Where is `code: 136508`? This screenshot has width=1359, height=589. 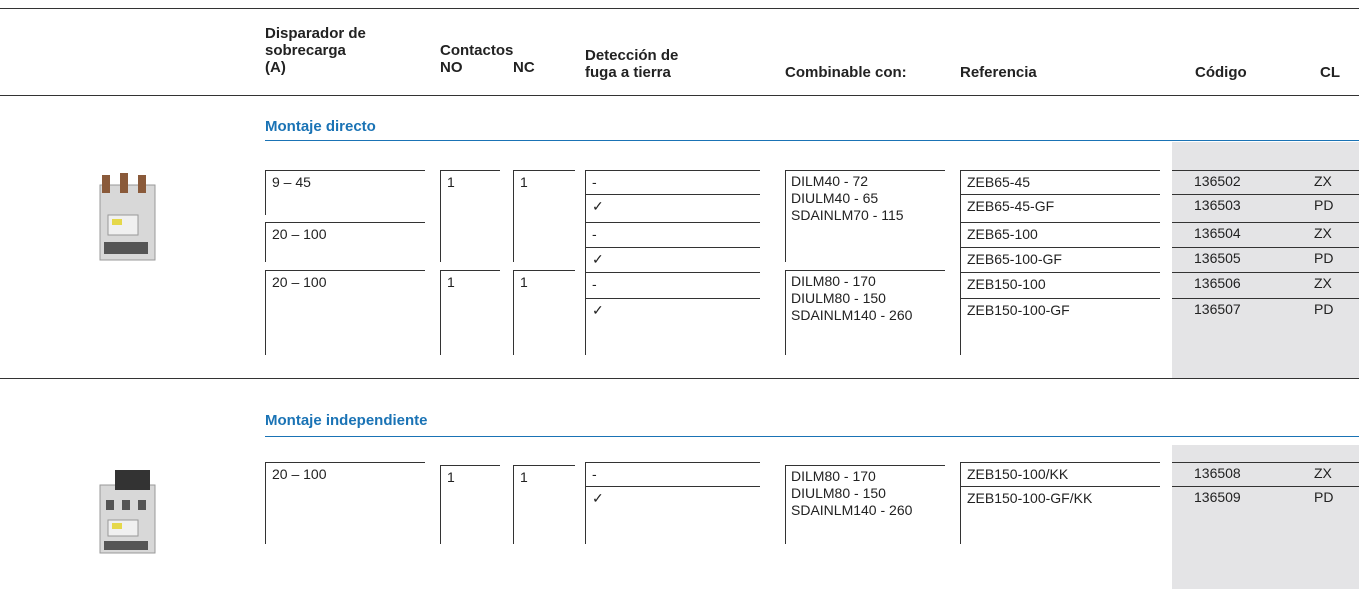
code: 136508 is located at coordinates (1217, 473).